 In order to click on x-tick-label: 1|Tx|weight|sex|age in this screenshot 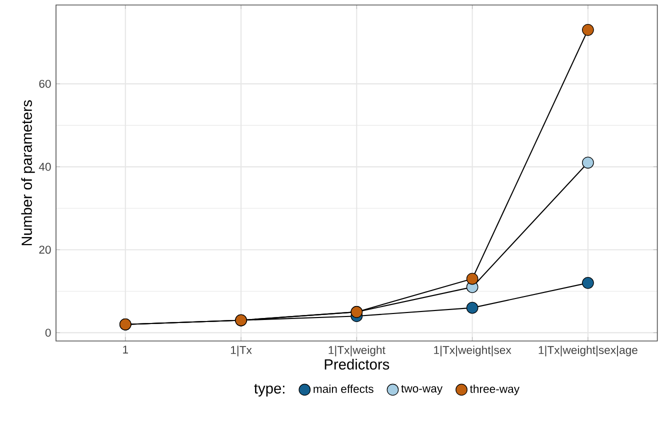, I will do `click(588, 351)`.